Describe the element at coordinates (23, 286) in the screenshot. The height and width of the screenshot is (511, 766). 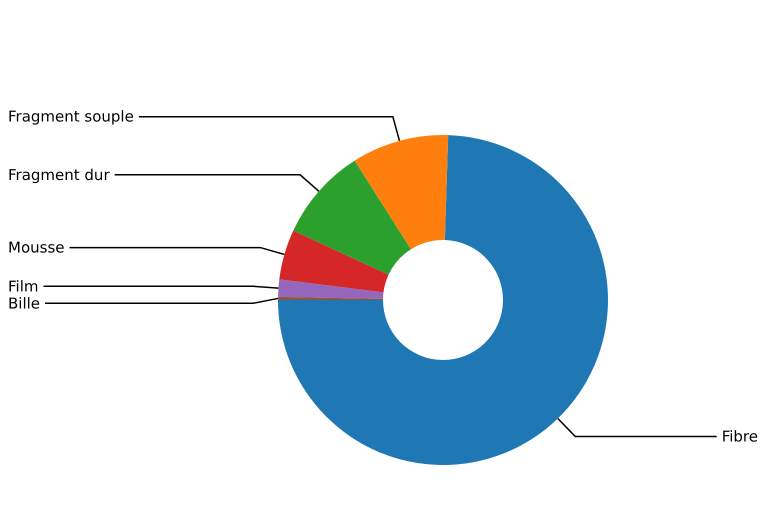
I see `slice-label: Film` at that location.